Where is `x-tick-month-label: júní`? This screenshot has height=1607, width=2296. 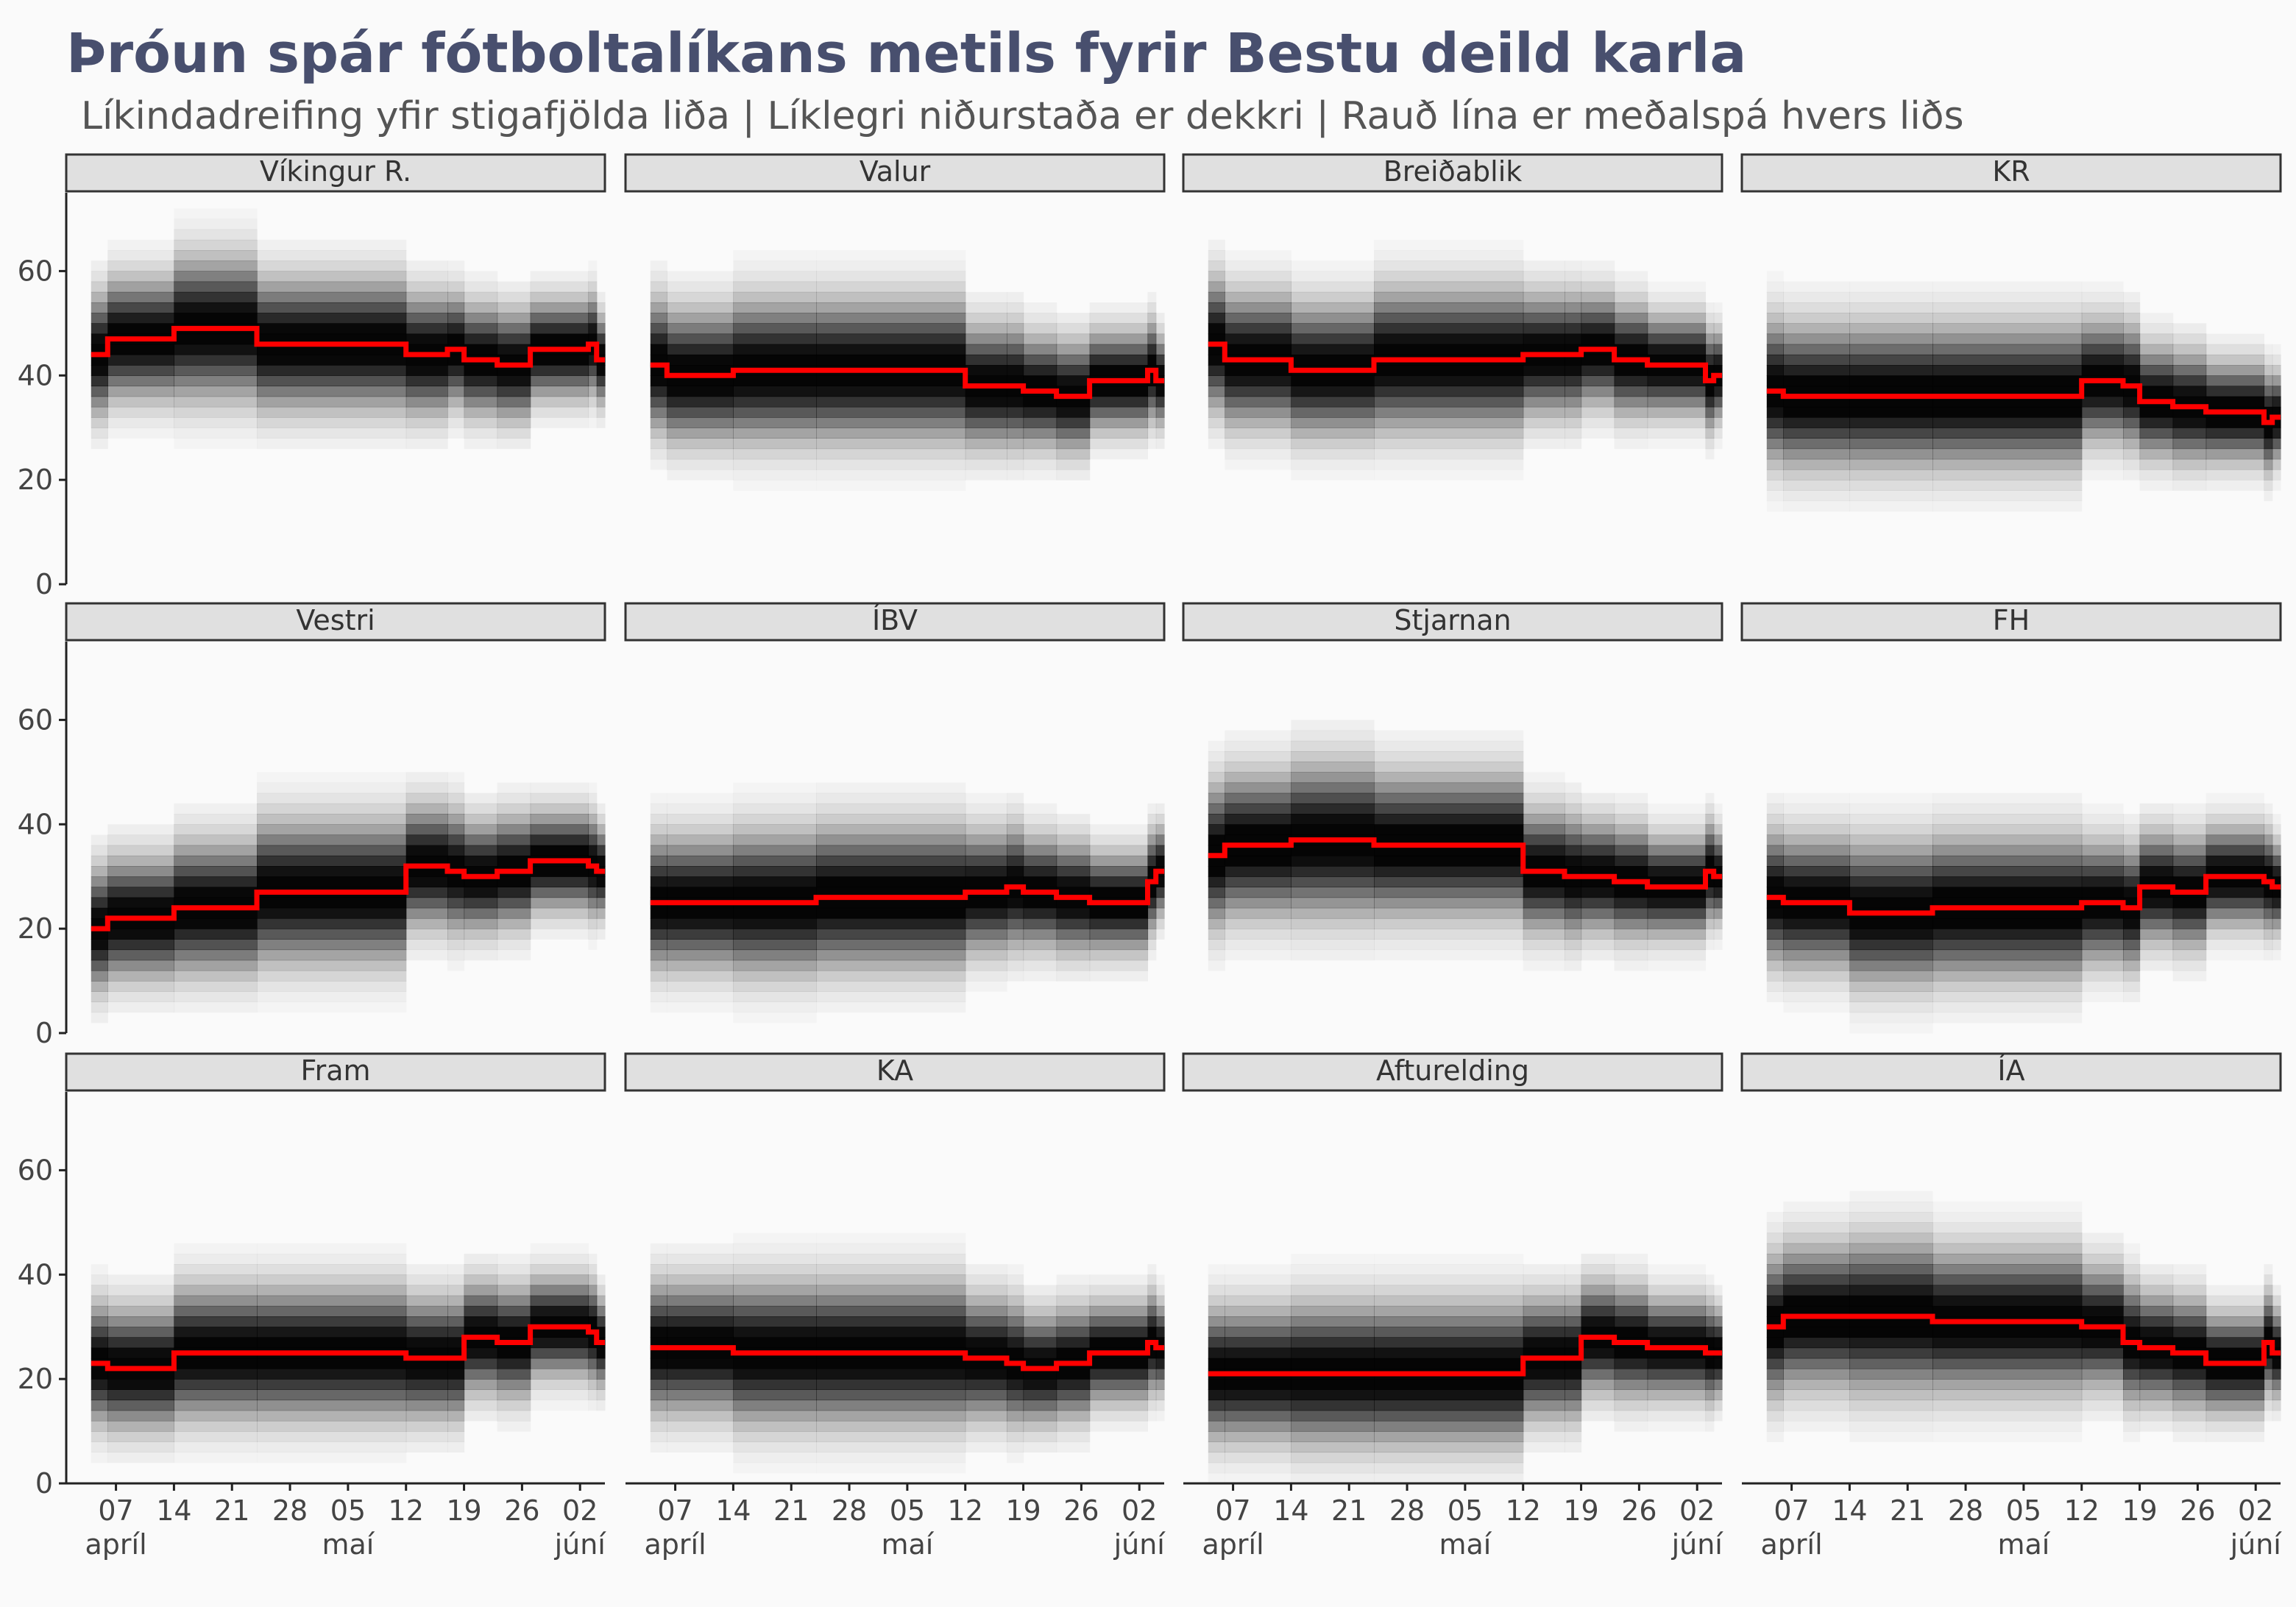 x-tick-month-label: júní is located at coordinates (1139, 1544).